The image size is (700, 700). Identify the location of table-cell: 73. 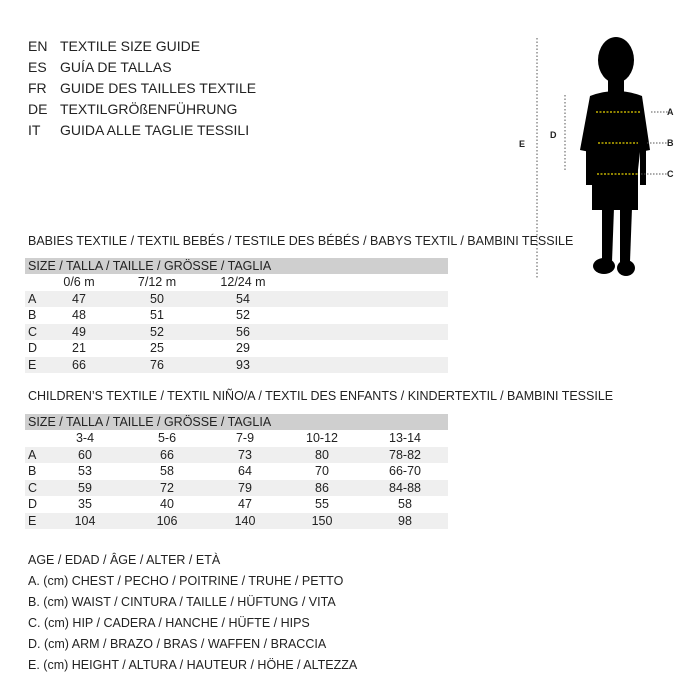
(245, 454).